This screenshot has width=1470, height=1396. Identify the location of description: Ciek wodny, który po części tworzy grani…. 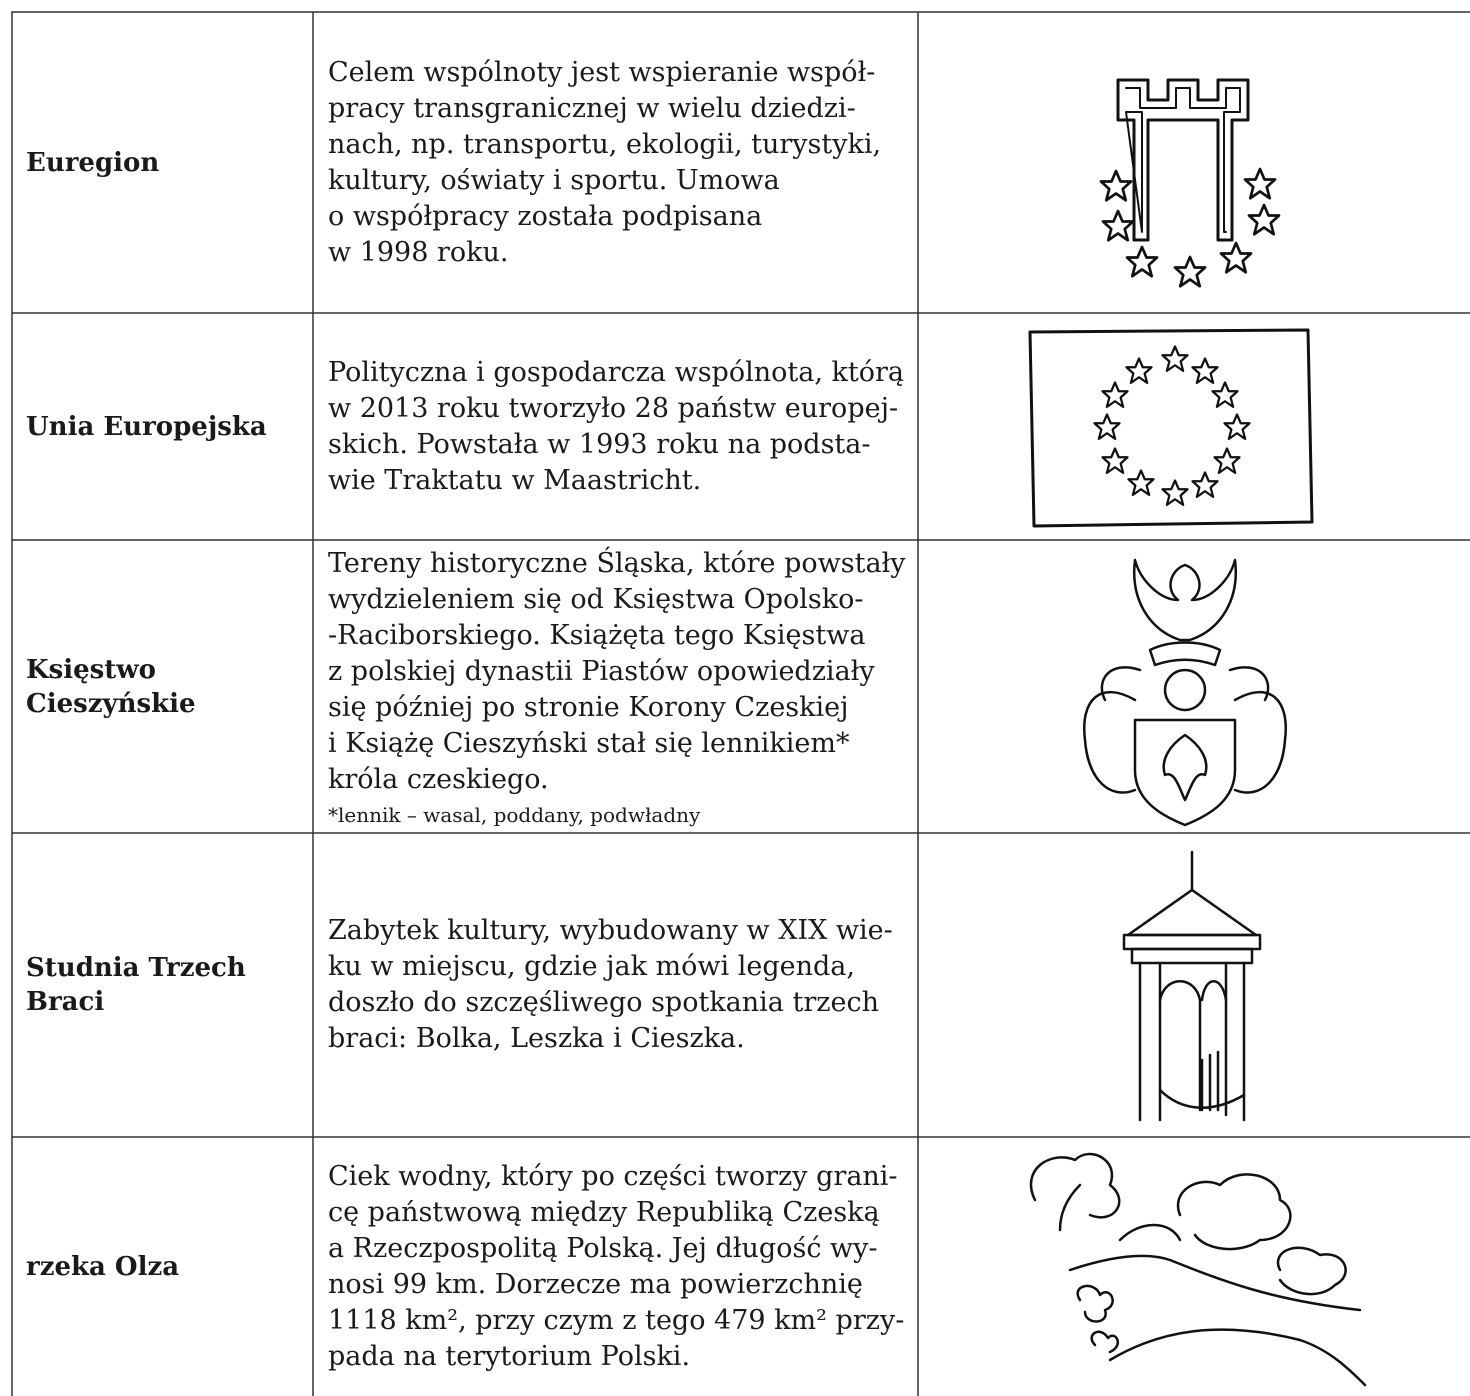
(628, 1266).